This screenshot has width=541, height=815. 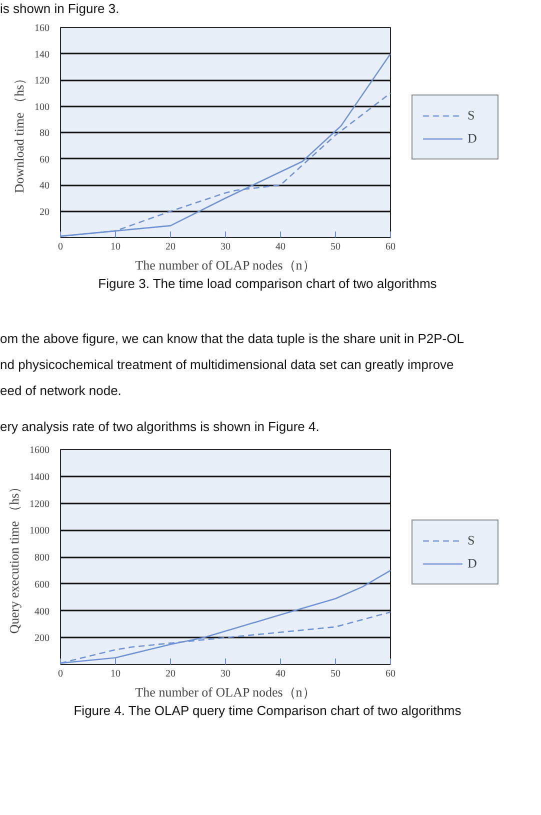 What do you see at coordinates (14, 557) in the screenshot?
I see `y-axis-title: Query execution time （hs）` at bounding box center [14, 557].